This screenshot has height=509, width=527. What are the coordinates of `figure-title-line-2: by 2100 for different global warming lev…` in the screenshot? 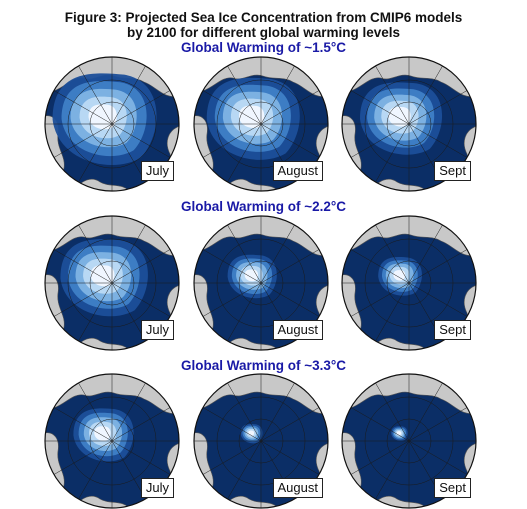 It's located at (263, 32).